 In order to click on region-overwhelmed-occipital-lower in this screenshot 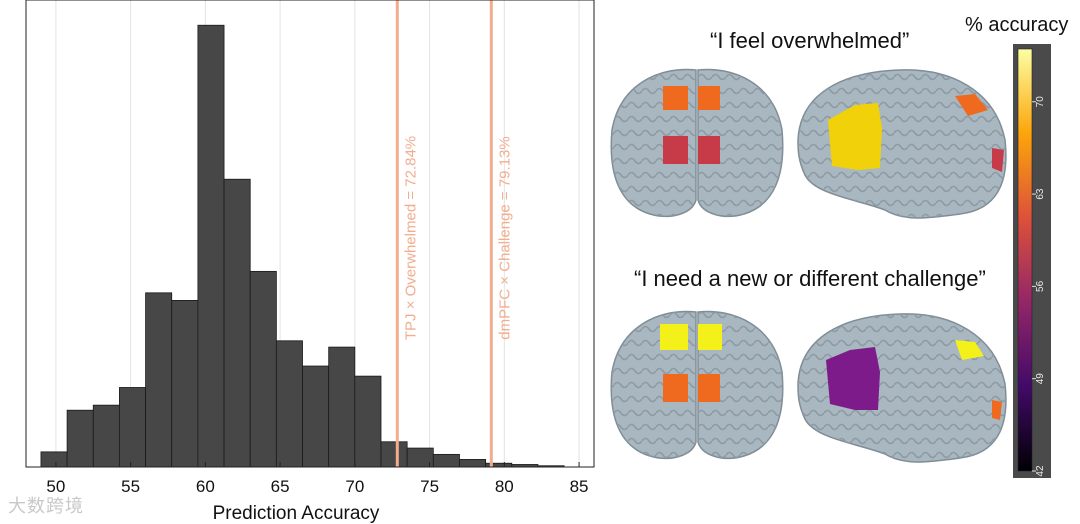, I will do `click(998, 160)`.